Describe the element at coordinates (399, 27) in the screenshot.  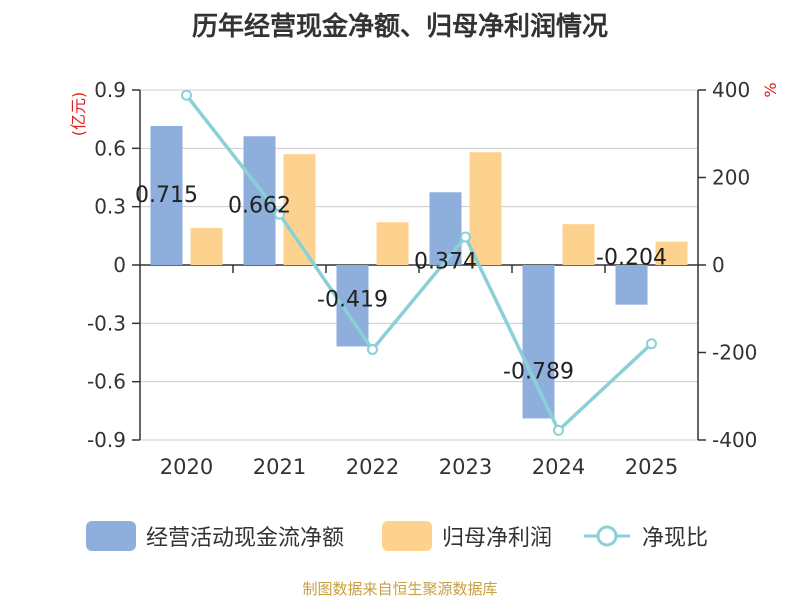
I see `chart-title: 历年经营现金净额、归母净利润情况` at that location.